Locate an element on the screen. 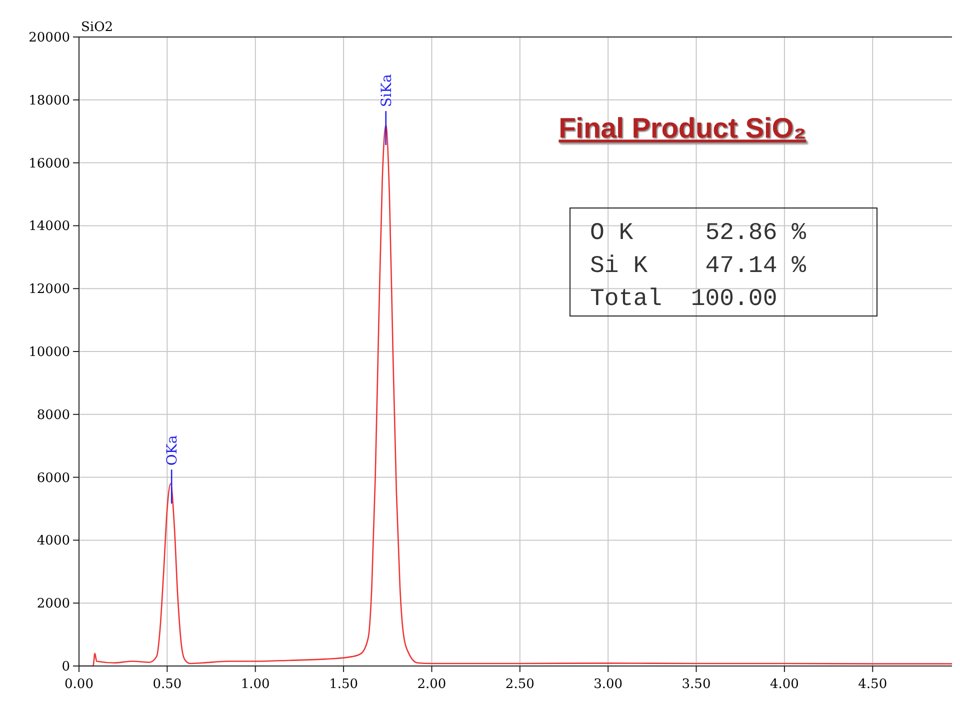 This screenshot has width=960, height=720. y-tick-label: 16000 is located at coordinates (49, 164).